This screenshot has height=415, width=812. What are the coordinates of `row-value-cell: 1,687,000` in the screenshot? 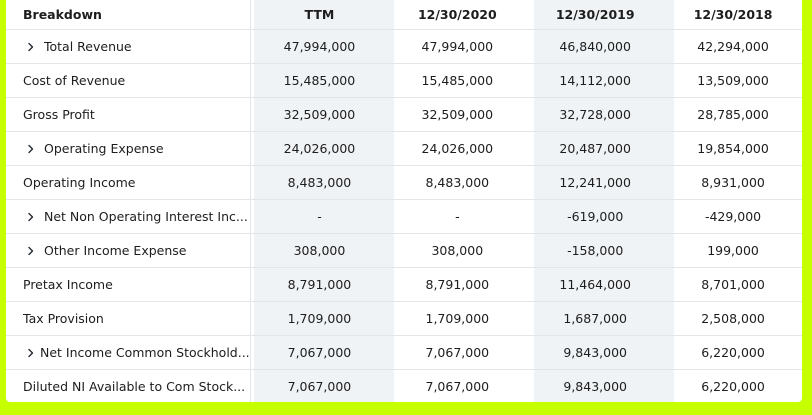 It's located at (595, 318).